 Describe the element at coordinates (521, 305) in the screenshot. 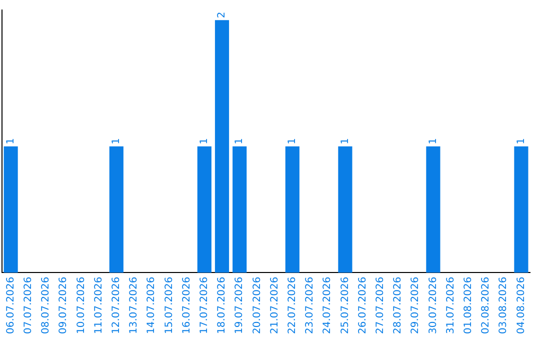

I see `x-tick-label: 04.08.2026` at that location.